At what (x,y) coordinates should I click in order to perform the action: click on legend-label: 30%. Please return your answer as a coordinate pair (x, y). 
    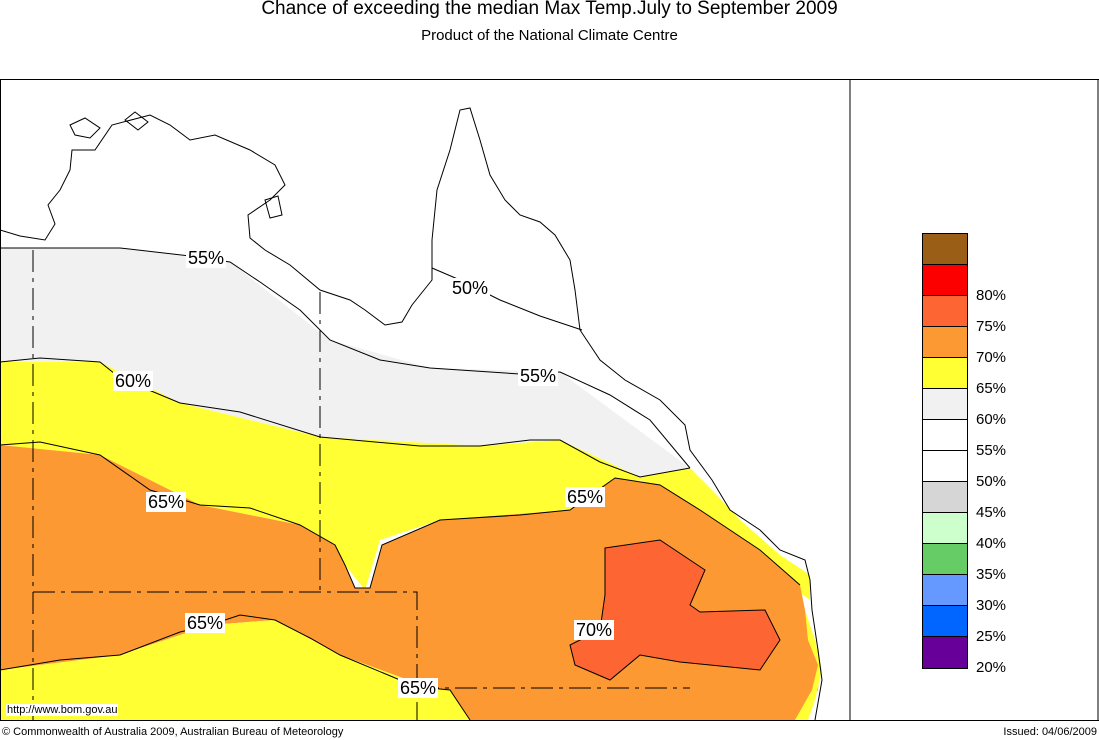
    Looking at the image, I should click on (991, 605).